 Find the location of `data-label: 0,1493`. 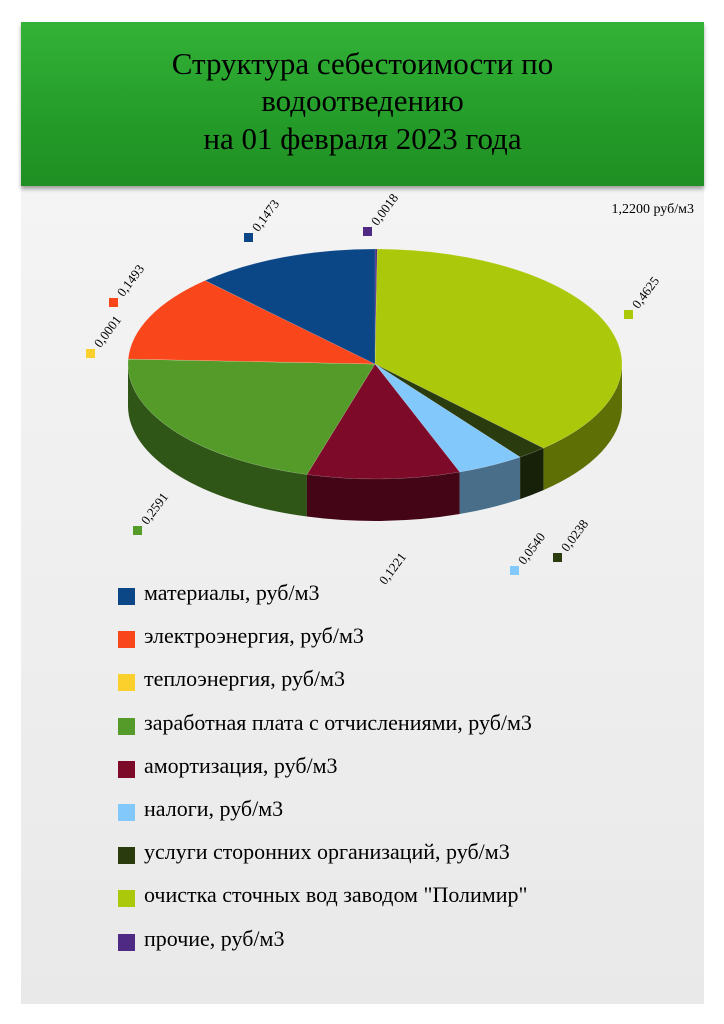

data-label: 0,1493 is located at coordinates (128, 284).